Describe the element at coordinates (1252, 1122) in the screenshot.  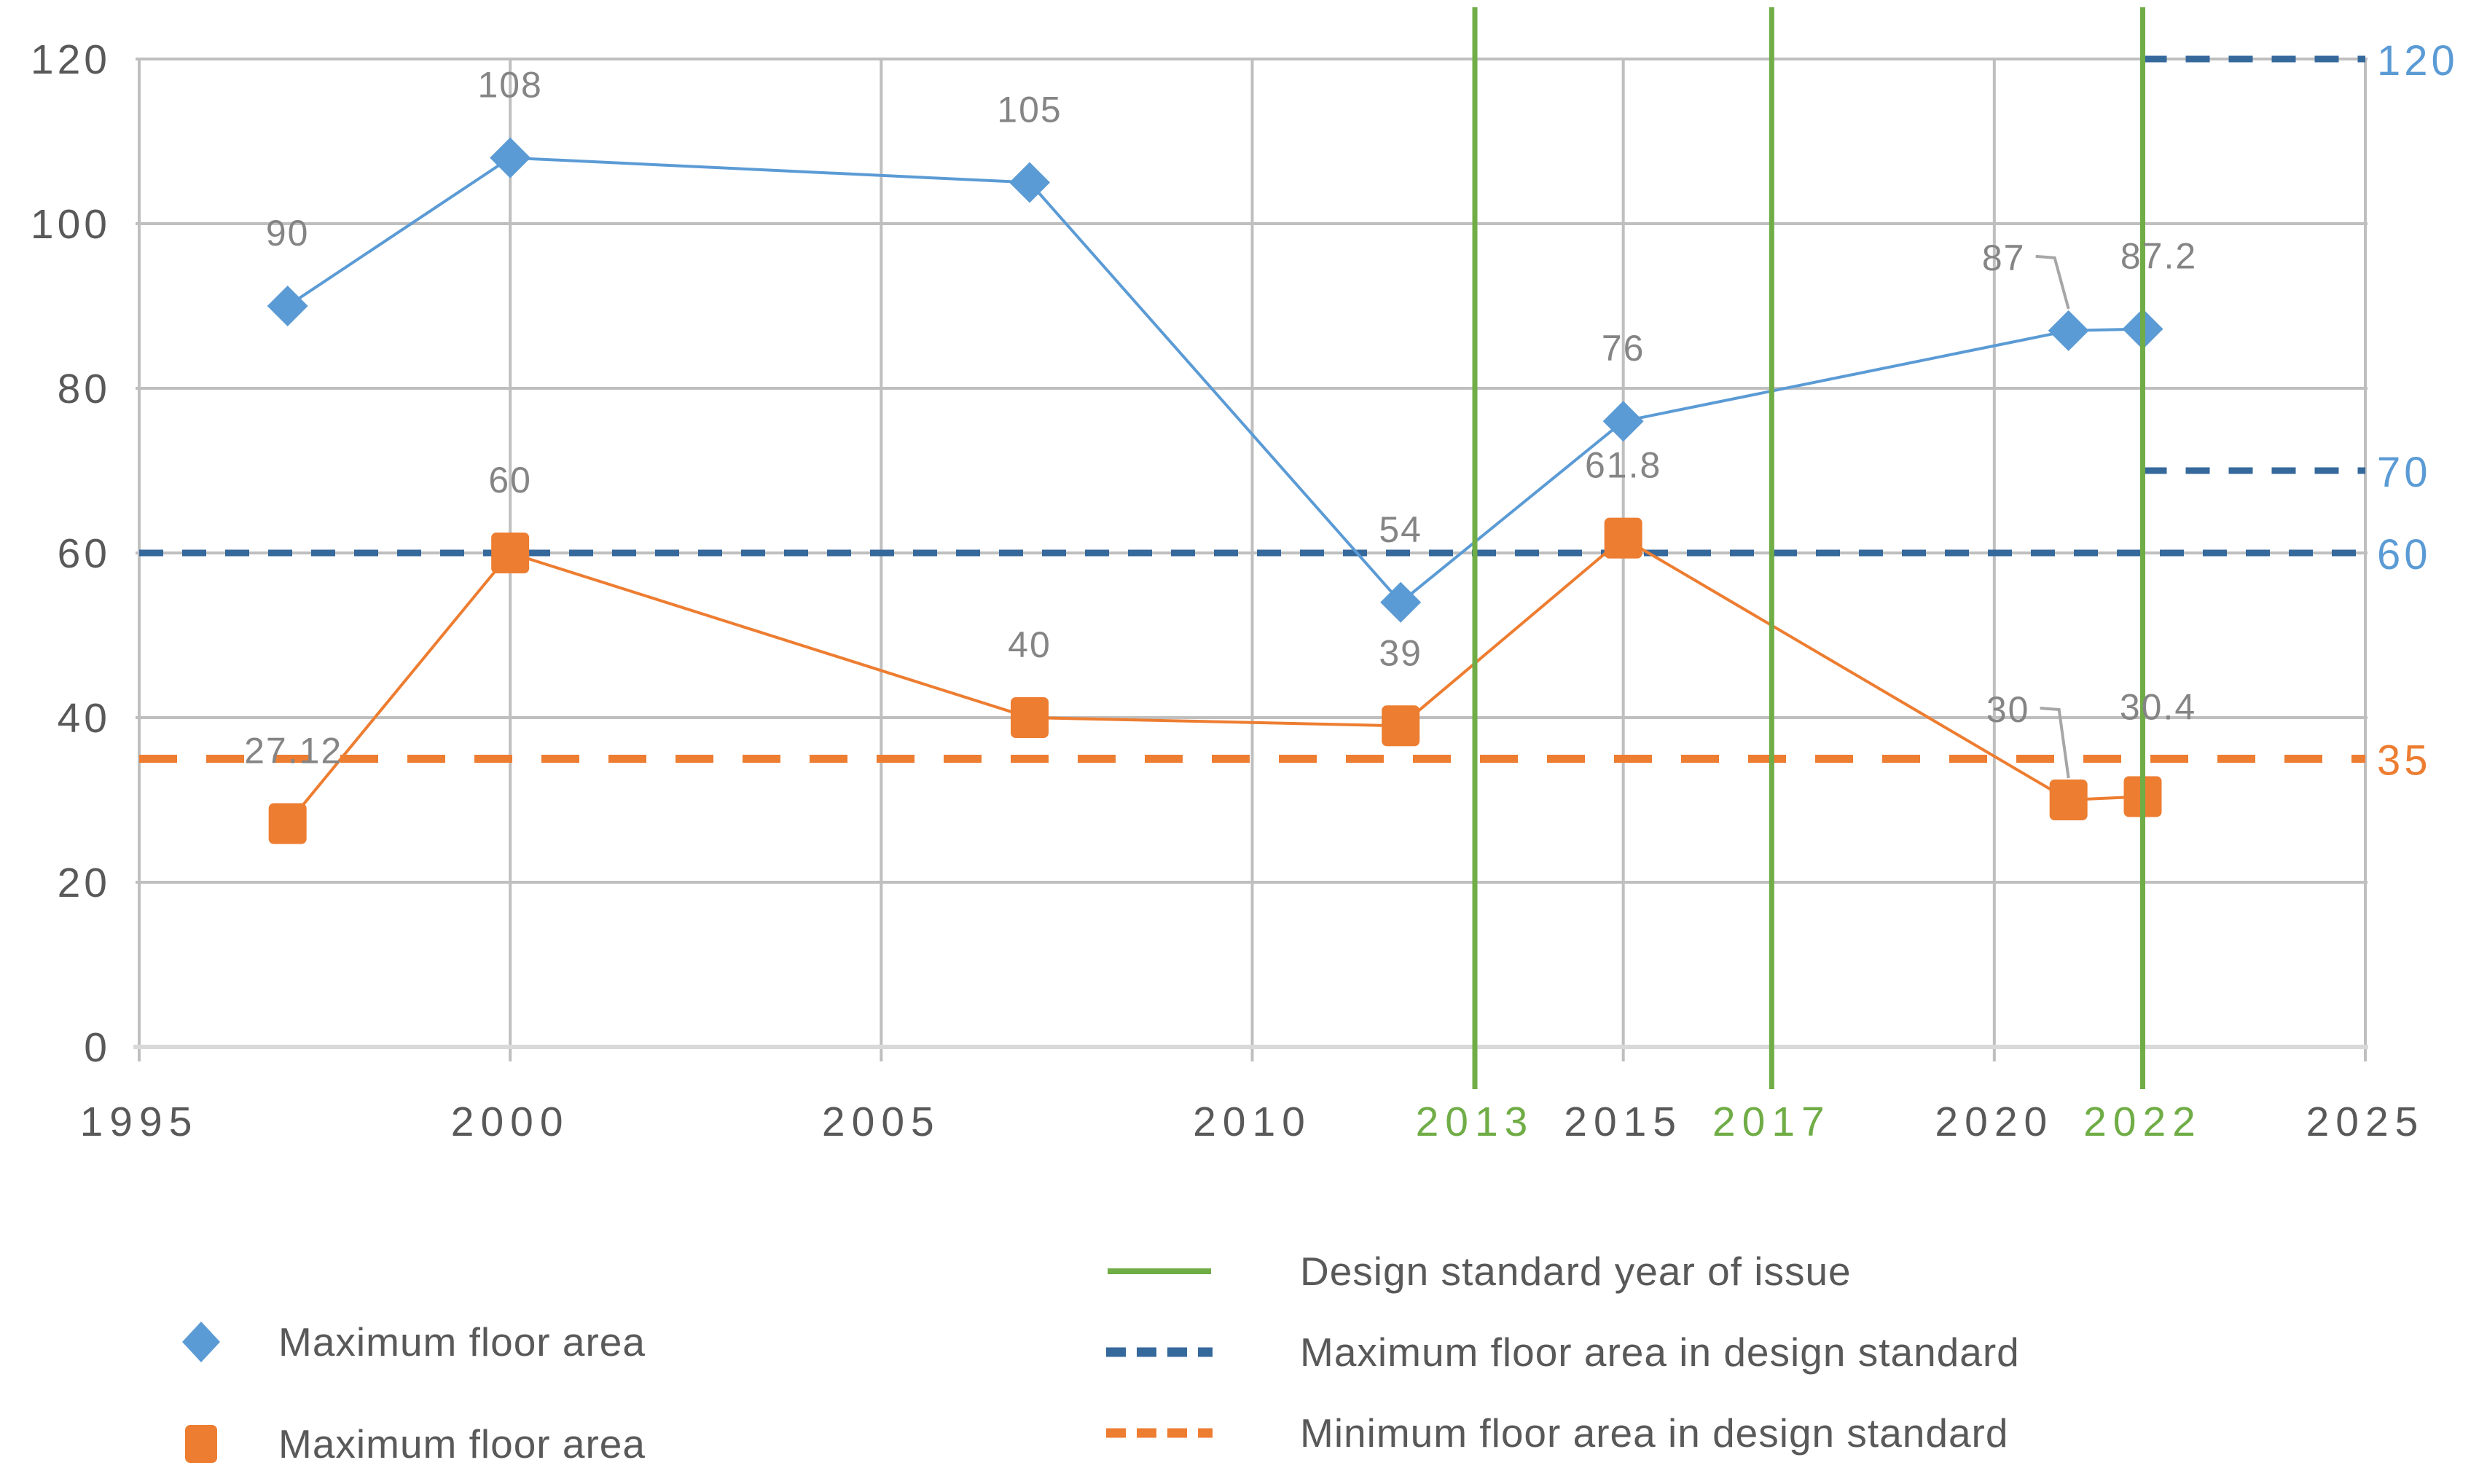
I see `x-axis-tick-label: 2010` at that location.